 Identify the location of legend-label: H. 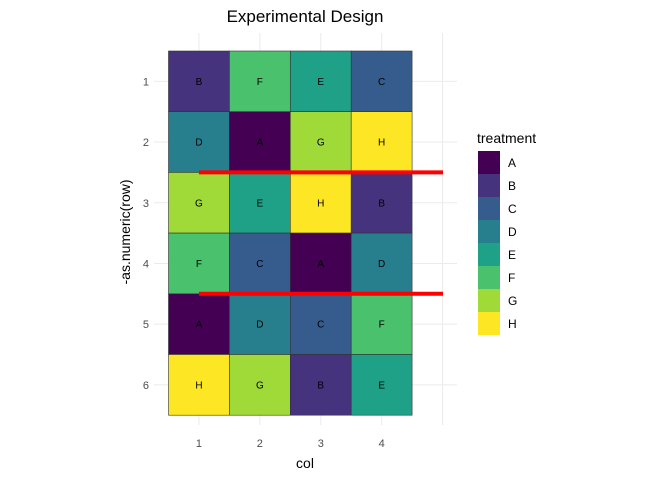
(512, 324).